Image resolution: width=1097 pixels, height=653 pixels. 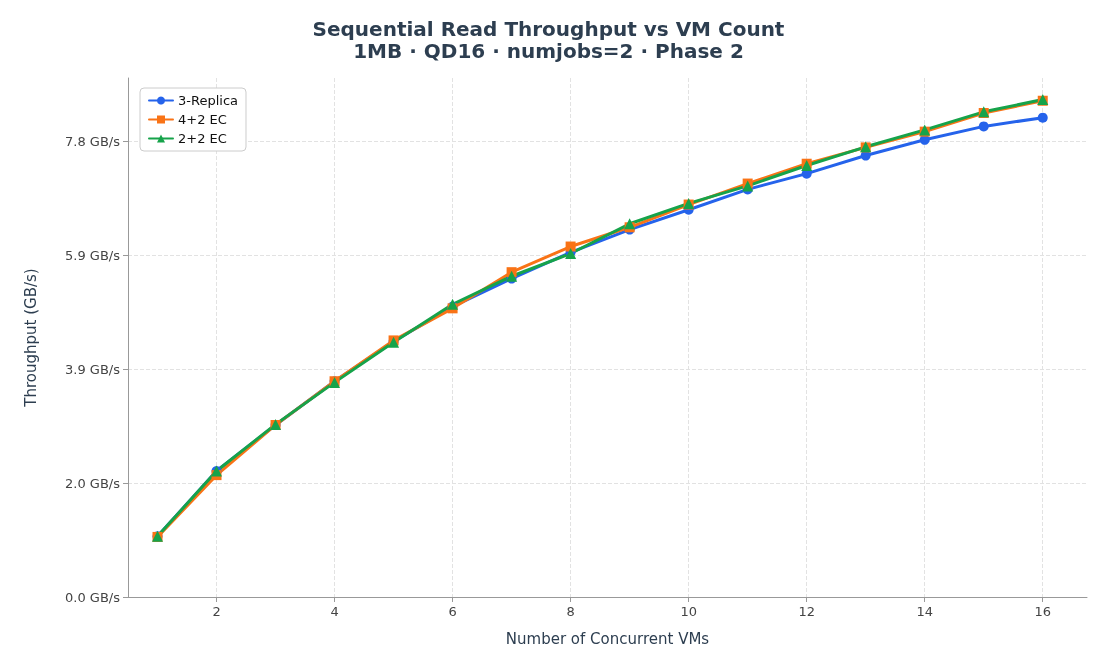 What do you see at coordinates (93, 255) in the screenshot?
I see `y-tick-label: 5.9 GB/s` at bounding box center [93, 255].